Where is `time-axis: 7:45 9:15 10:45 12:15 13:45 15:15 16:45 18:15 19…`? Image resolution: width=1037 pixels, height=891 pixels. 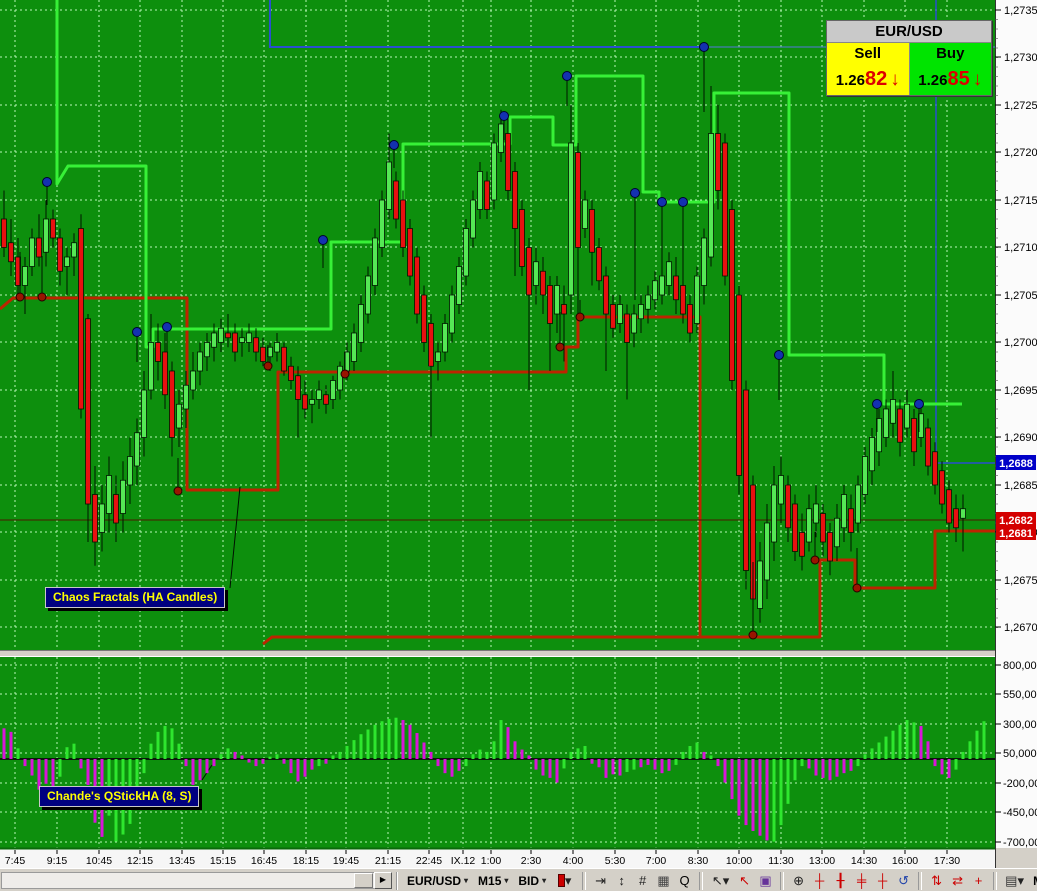 time-axis: 7:45 9:15 10:45 12:15 13:45 15:15 16:45 18:15 19… is located at coordinates (497, 857).